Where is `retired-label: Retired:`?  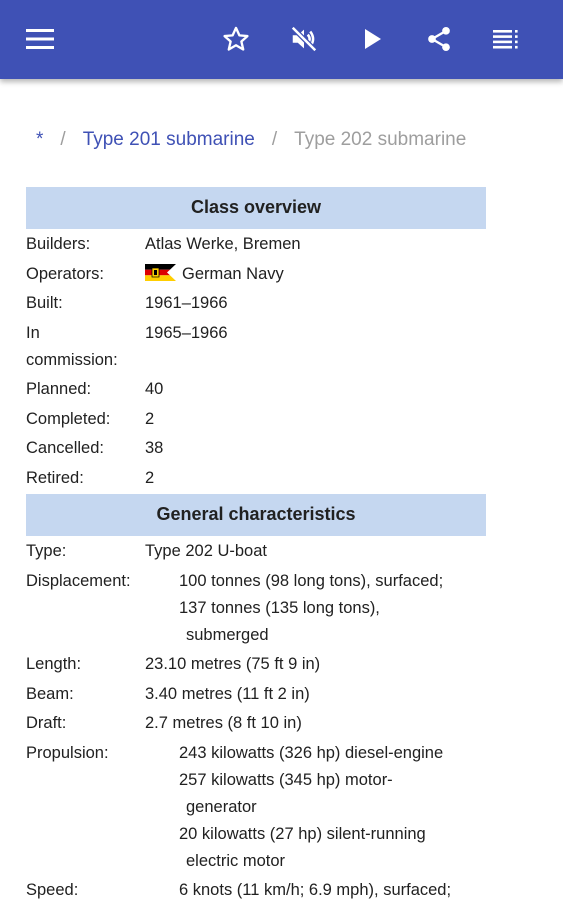
retired-label: Retired: is located at coordinates (55, 477).